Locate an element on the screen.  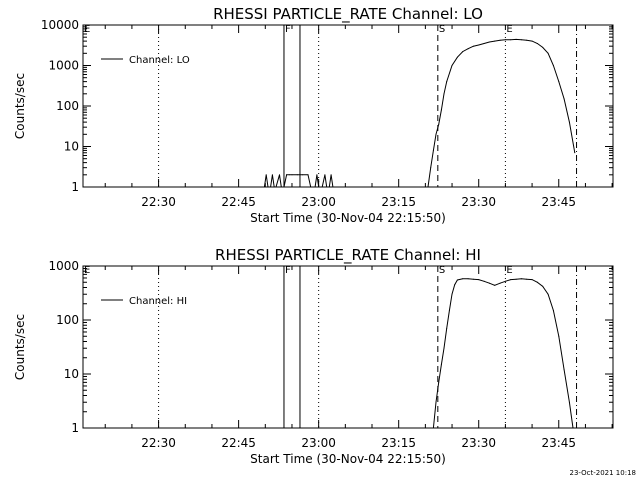
timestamp-stamp: 23-Oct-2021 10:18 is located at coordinates (603, 473).